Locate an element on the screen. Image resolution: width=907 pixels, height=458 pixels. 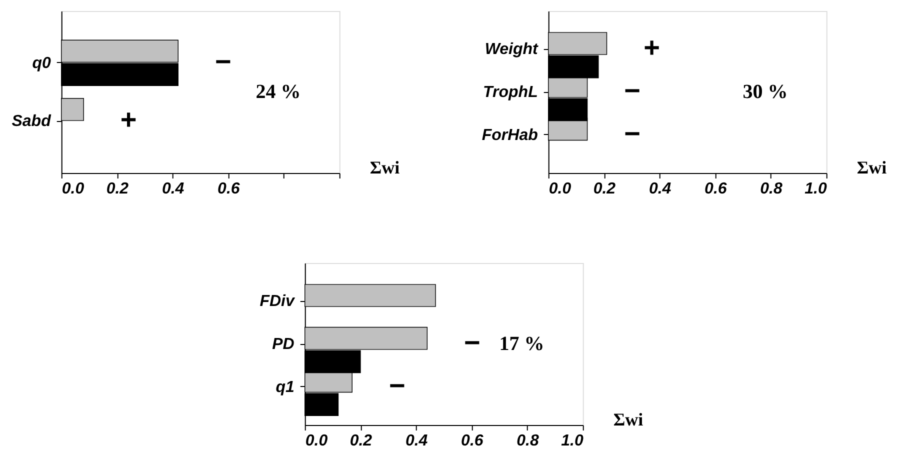
y-tick-label: PD is located at coordinates (283, 344).